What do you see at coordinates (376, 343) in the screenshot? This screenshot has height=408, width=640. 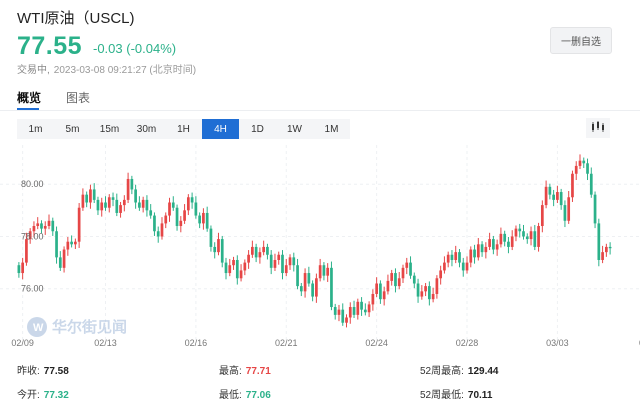 I see `x-tick-label: 02/24` at bounding box center [376, 343].